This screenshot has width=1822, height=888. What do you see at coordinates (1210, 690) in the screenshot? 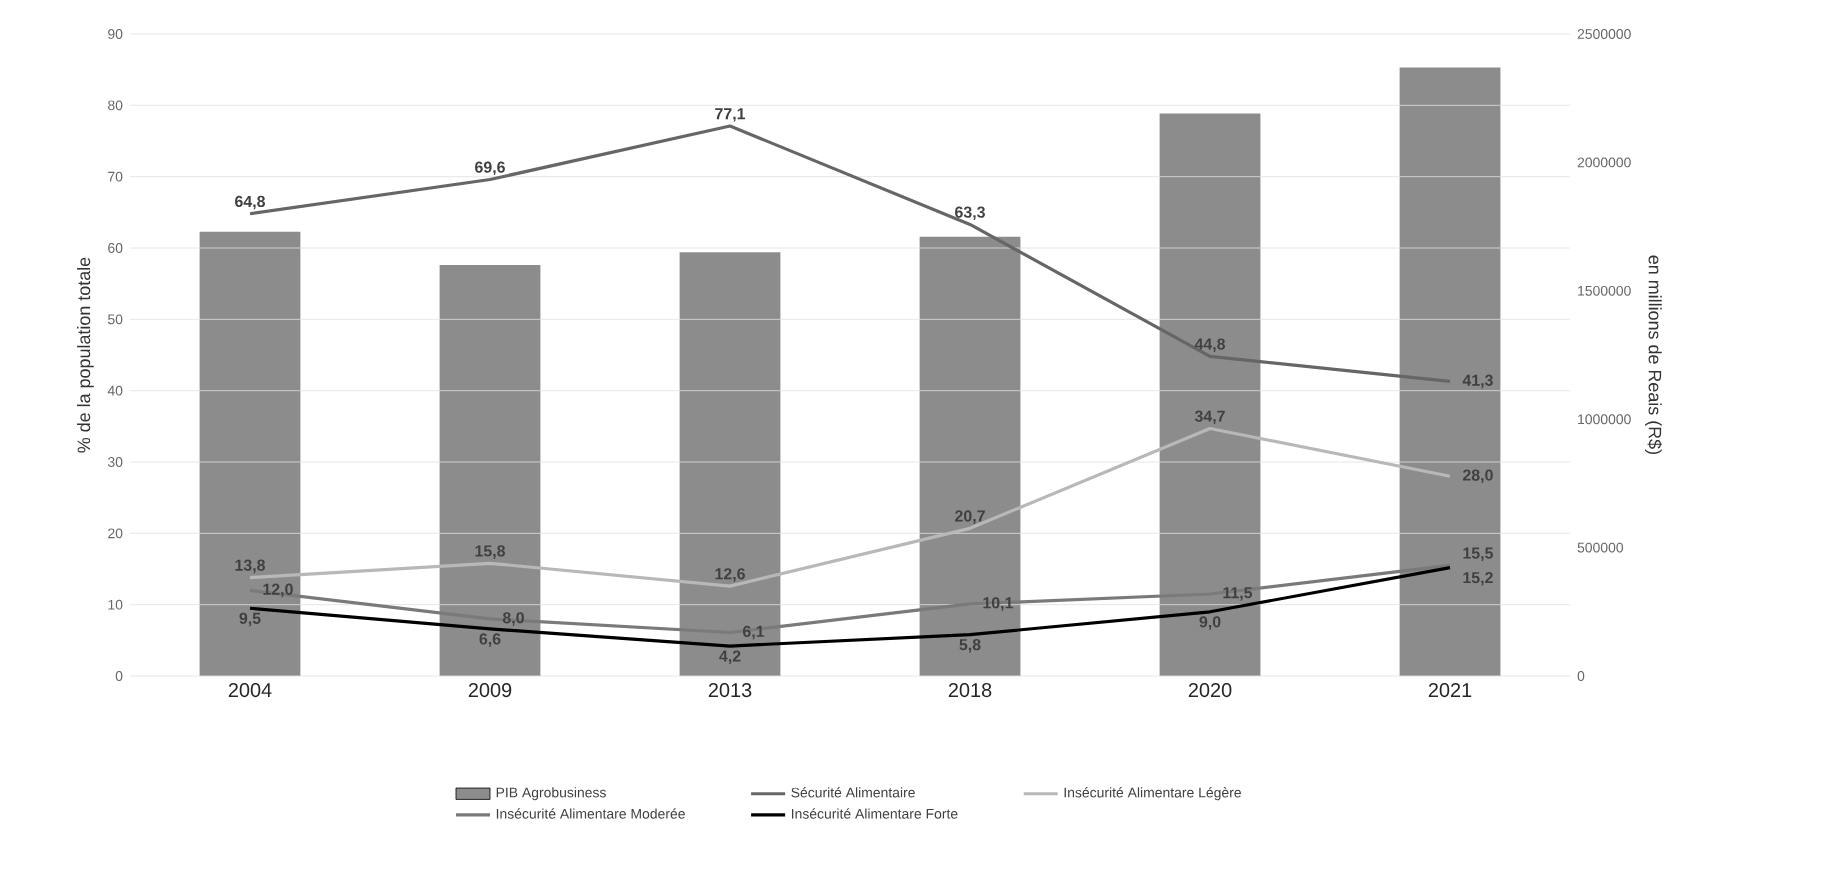
I see `x-tick-label: 2020` at bounding box center [1210, 690].